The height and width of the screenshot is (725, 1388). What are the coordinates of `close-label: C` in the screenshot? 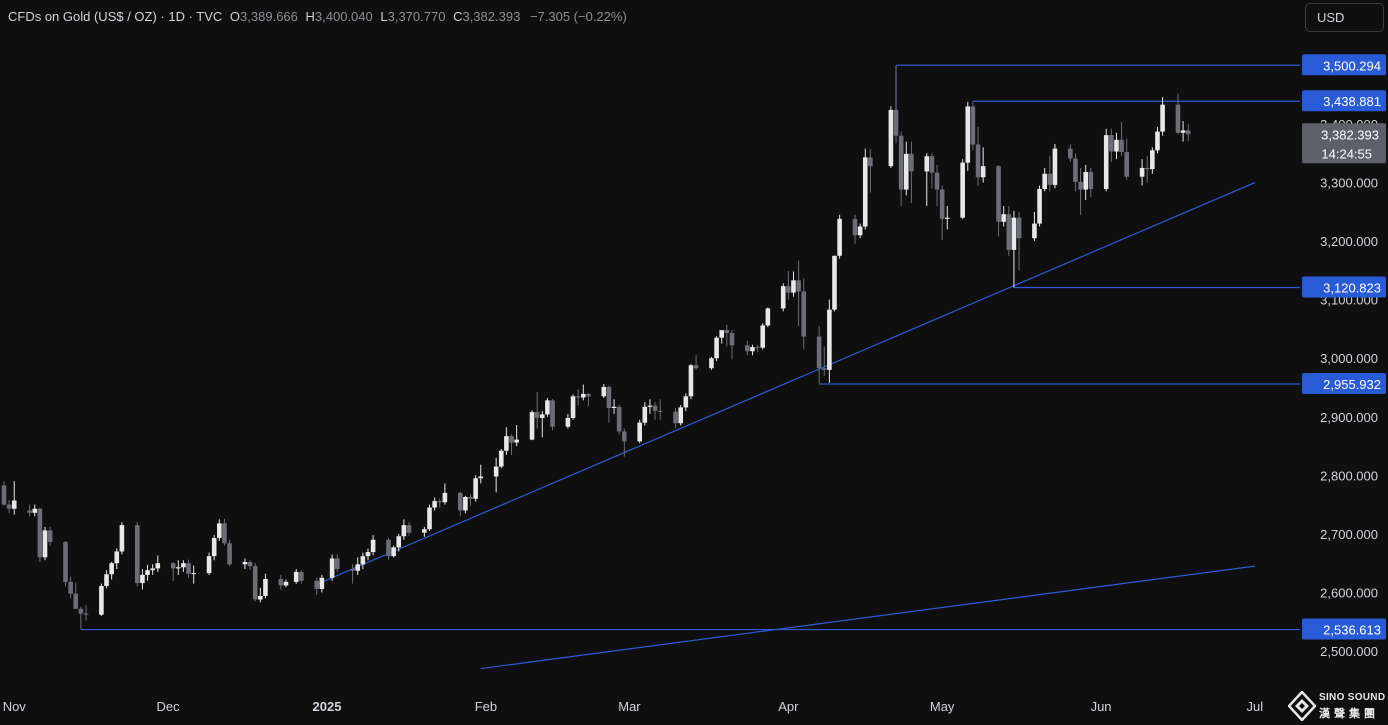 It's located at (458, 16).